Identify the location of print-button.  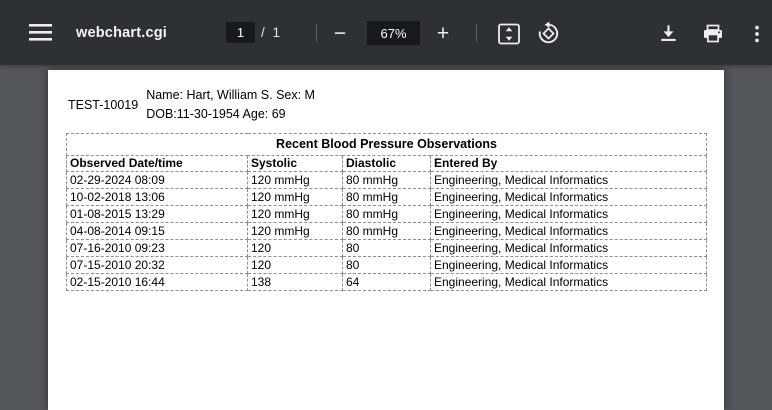
(712, 33).